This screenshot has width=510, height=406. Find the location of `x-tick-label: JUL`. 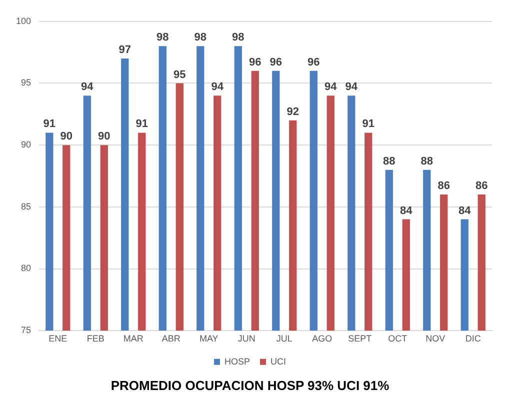

x-tick-label: JUL is located at coordinates (284, 338).